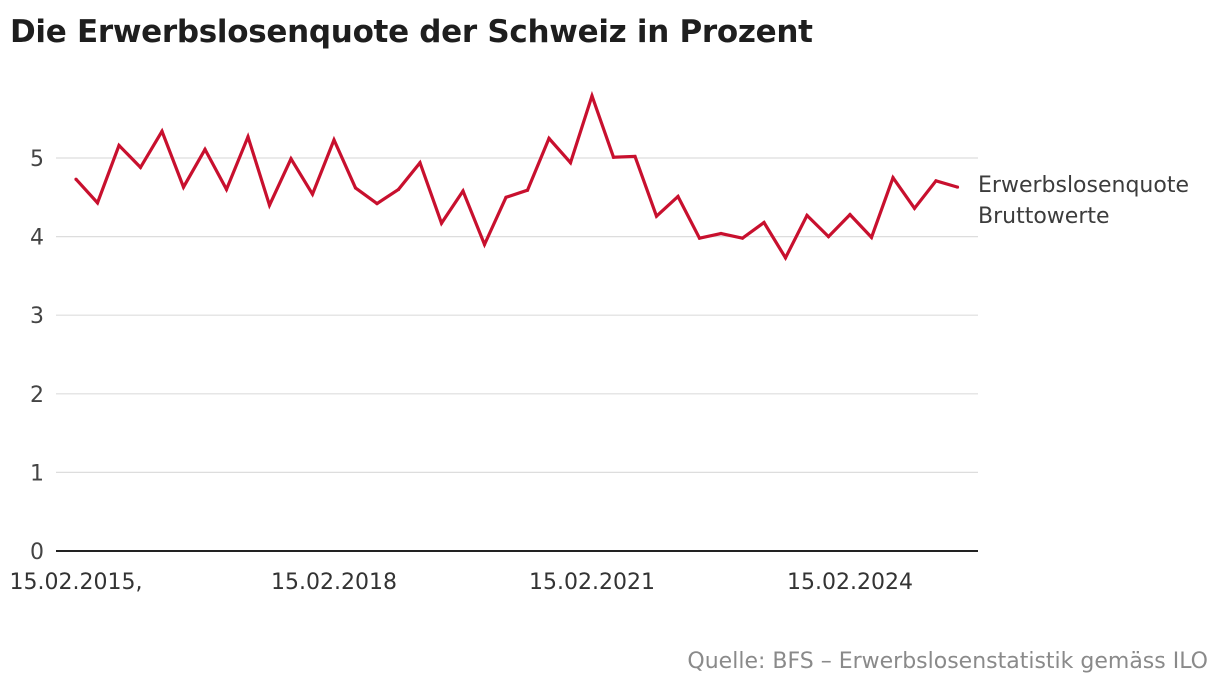 The image size is (1220, 688). What do you see at coordinates (37, 395) in the screenshot?
I see `y-tick-label-2: 2` at bounding box center [37, 395].